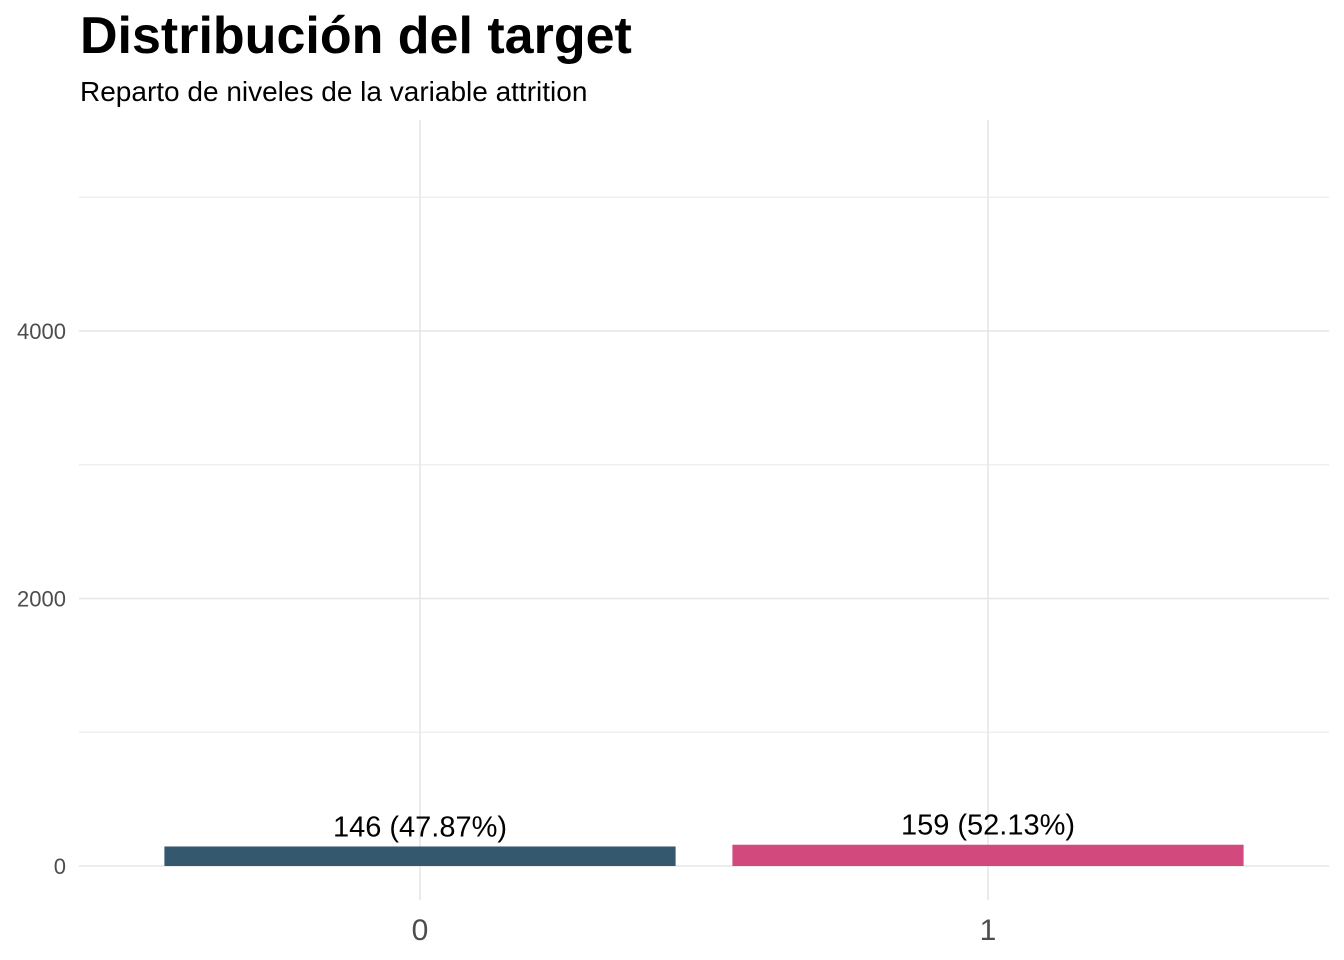 Image resolution: width=1344 pixels, height=960 pixels. I want to click on chart-title: Distribución del target, so click(356, 36).